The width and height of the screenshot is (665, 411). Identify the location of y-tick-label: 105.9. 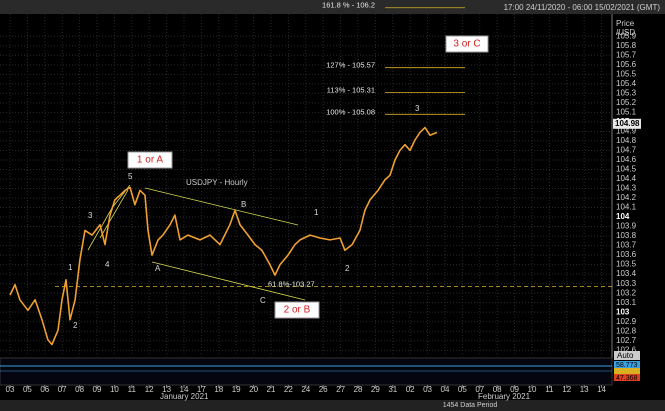
(626, 35).